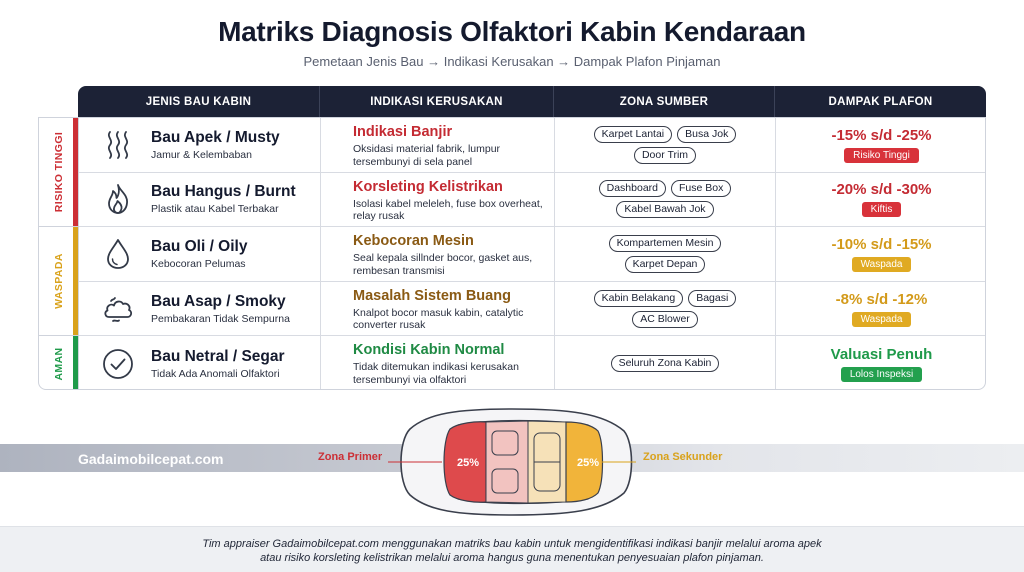 The image size is (1024, 572). I want to click on zone-pill: Kompartemen Mesin, so click(665, 243).